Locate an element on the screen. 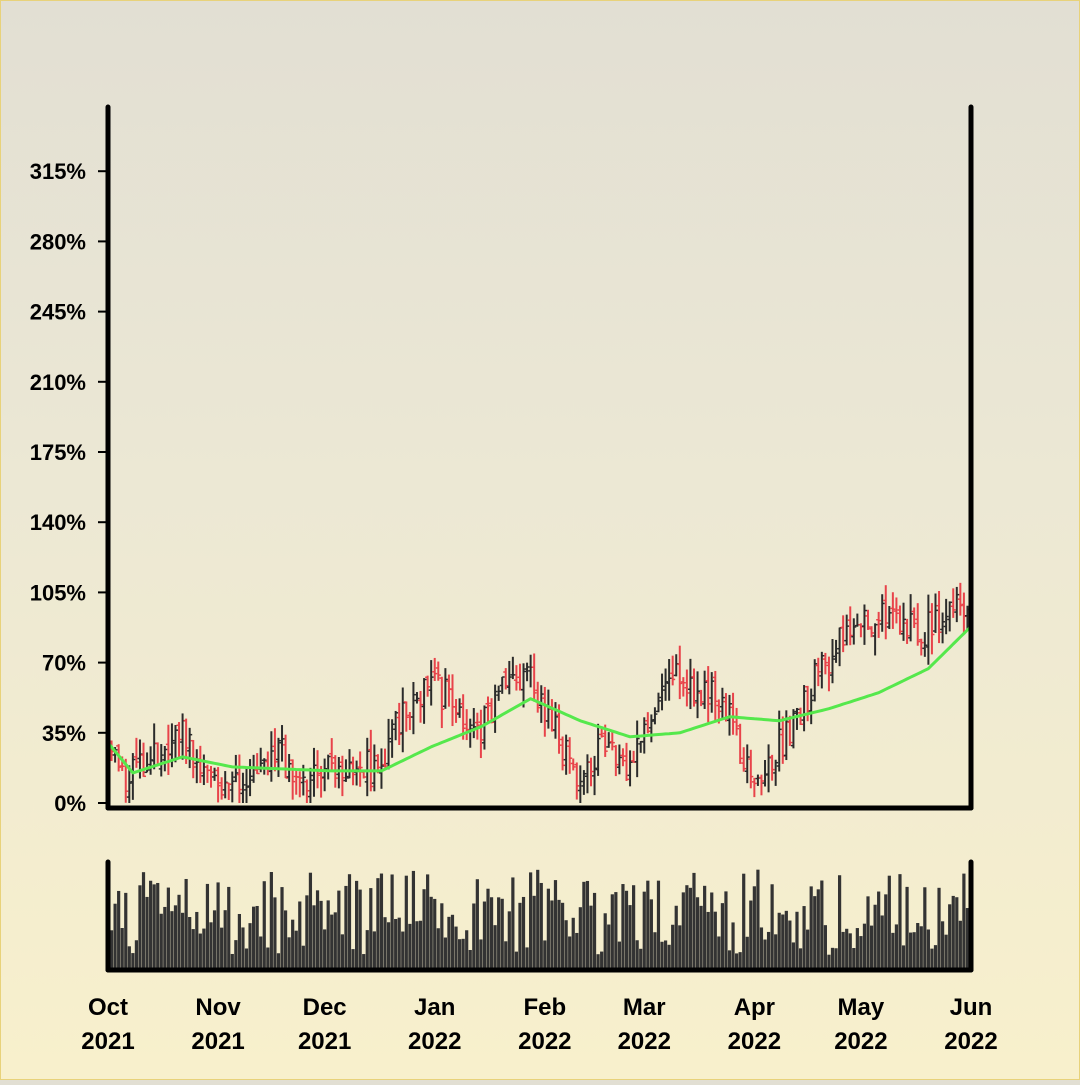 The width and height of the screenshot is (1080, 1085). moving-average-line is located at coordinates (539, 700).